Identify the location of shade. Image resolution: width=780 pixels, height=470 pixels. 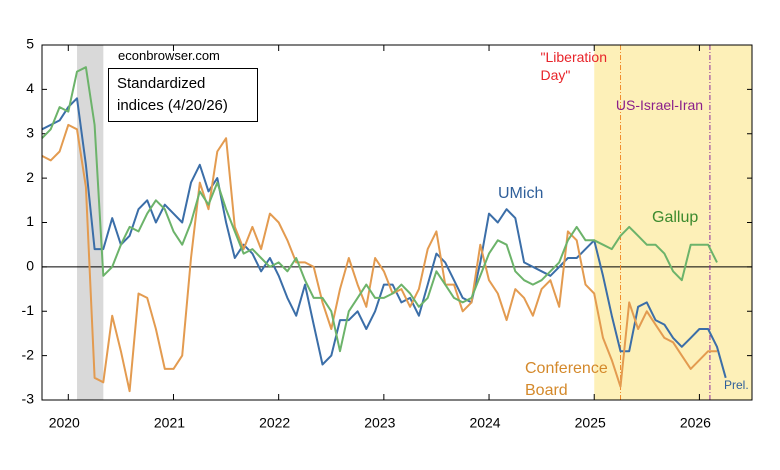
(90, 222).